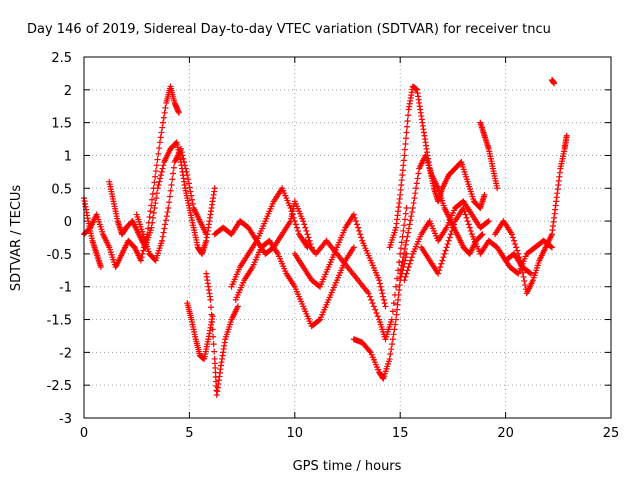  I want to click on x-tick-label: 20, so click(505, 433).